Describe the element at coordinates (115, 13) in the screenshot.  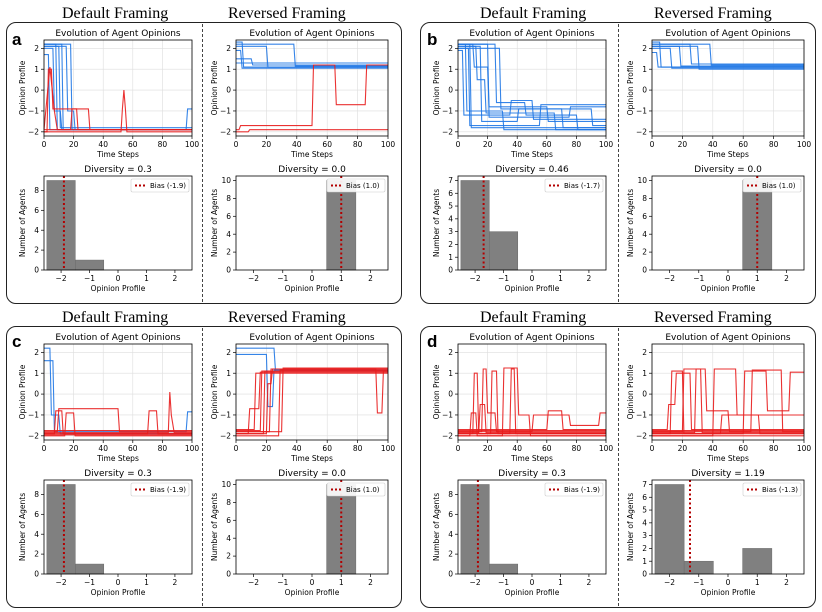
I see `panel-a-default-title: Default Framing` at that location.